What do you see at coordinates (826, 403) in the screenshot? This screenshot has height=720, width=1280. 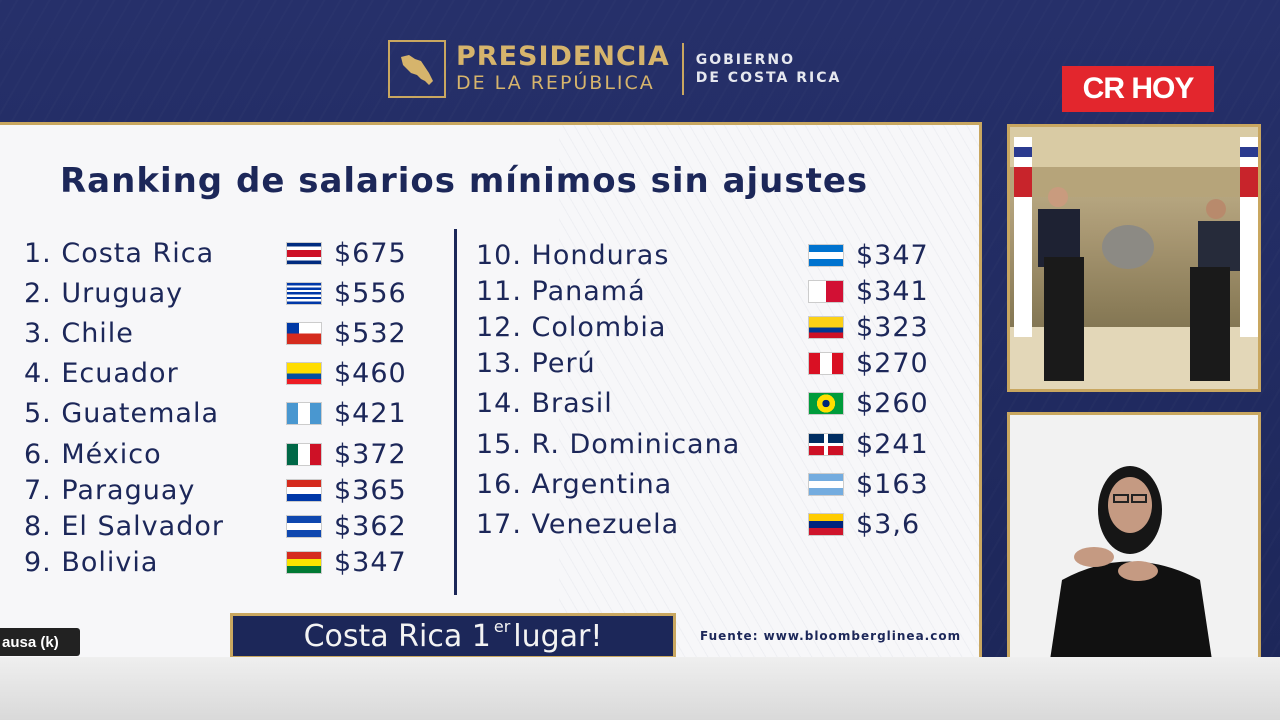 I see `brasil-flag-icon` at bounding box center [826, 403].